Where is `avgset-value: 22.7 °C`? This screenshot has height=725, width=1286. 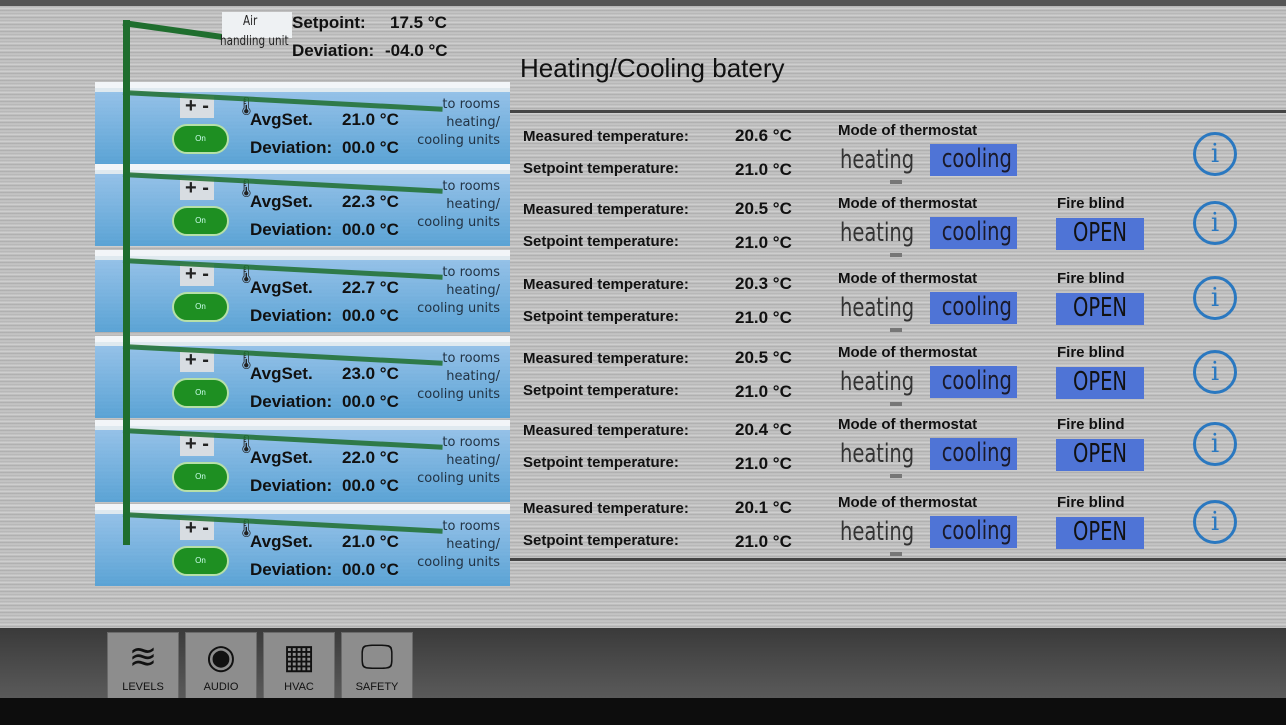
avgset-value: 22.7 °C is located at coordinates (370, 287).